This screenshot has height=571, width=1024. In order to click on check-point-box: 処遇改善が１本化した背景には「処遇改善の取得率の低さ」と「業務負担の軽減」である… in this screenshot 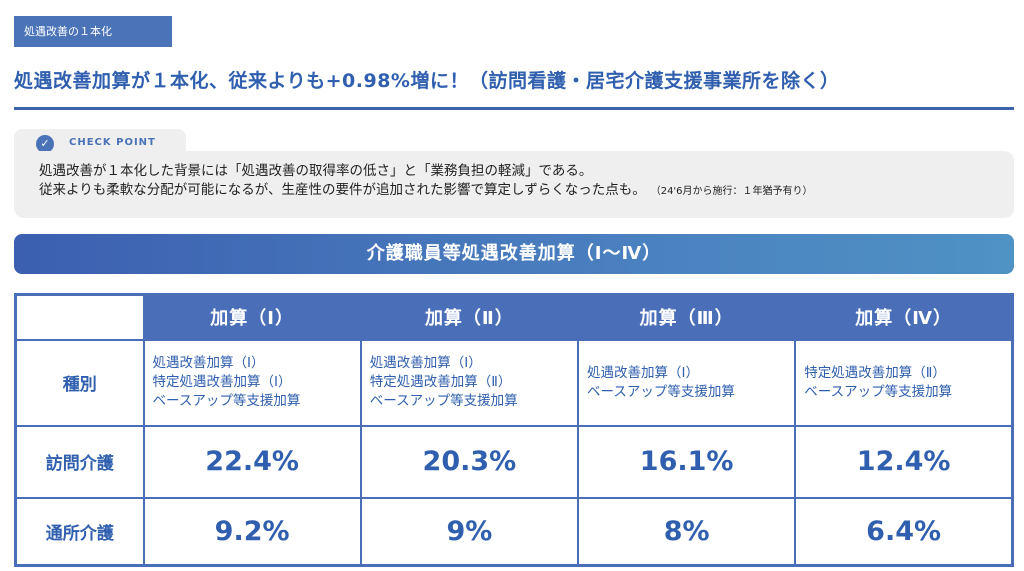, I will do `click(514, 184)`.